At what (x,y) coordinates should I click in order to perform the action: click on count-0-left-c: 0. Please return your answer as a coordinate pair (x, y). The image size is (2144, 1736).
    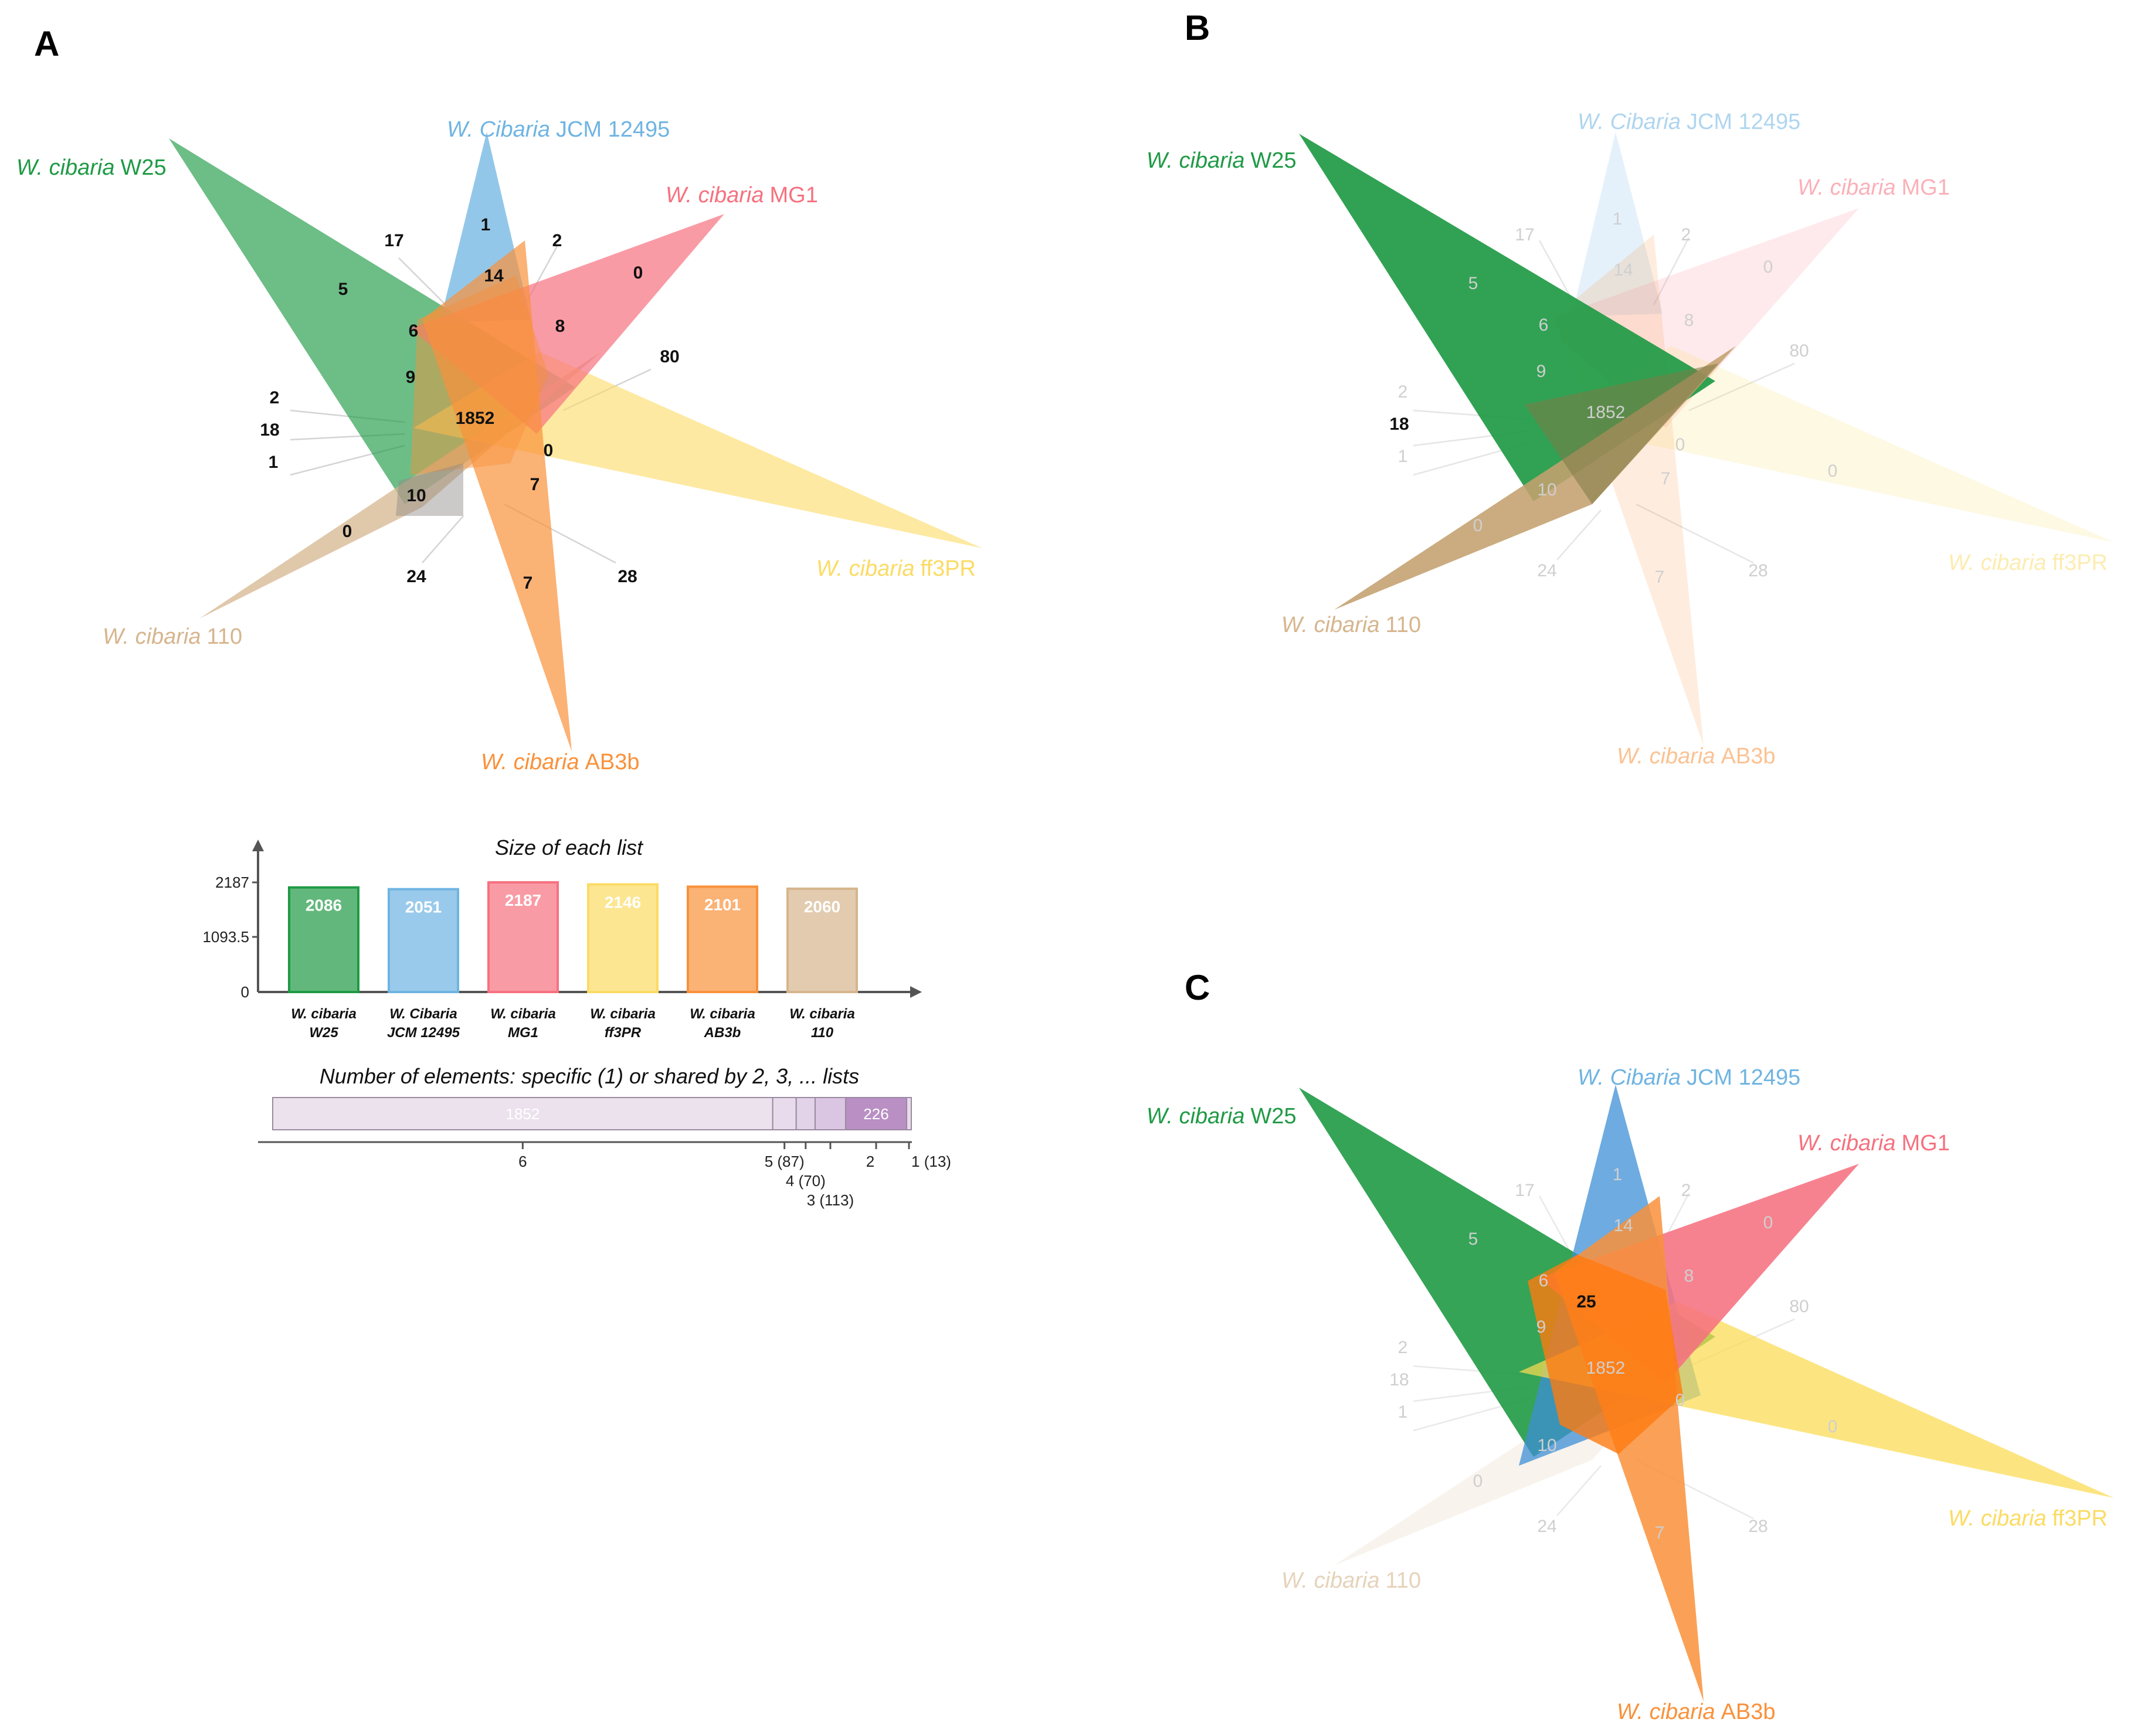
    Looking at the image, I should click on (1478, 1481).